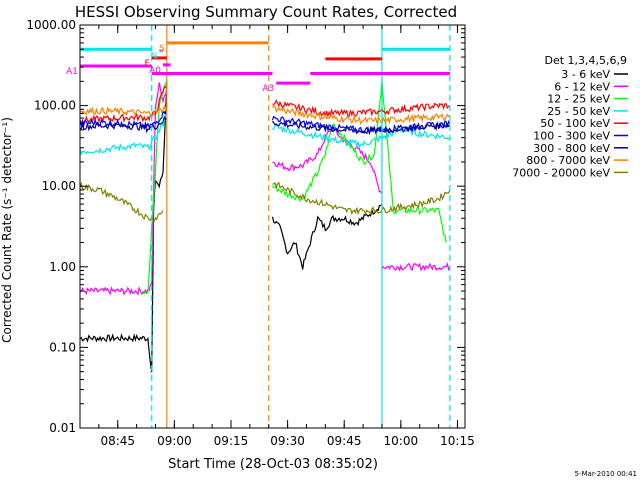 This screenshot has height=480, width=640. Describe the element at coordinates (575, 123) in the screenshot. I see `legend-label-4: 50 - 100 keV` at that location.